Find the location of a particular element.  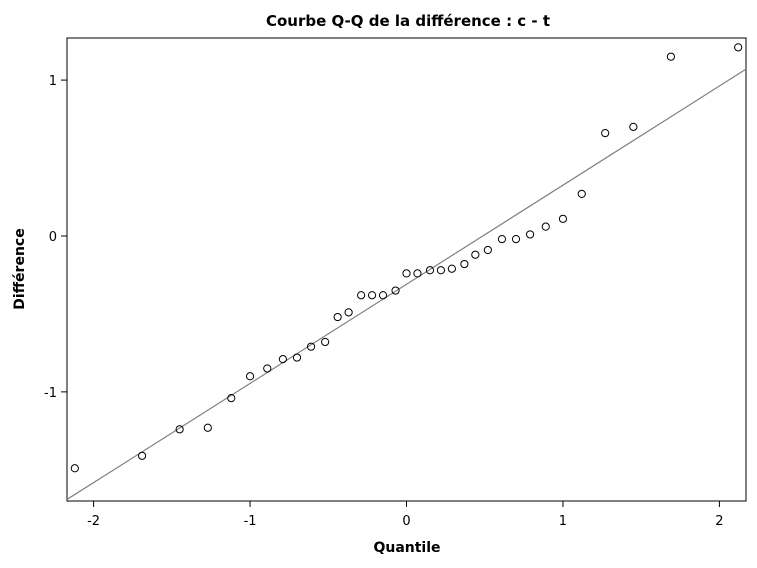

chart-title: Courbe Q-Q de la différence : c - t is located at coordinates (408, 21).